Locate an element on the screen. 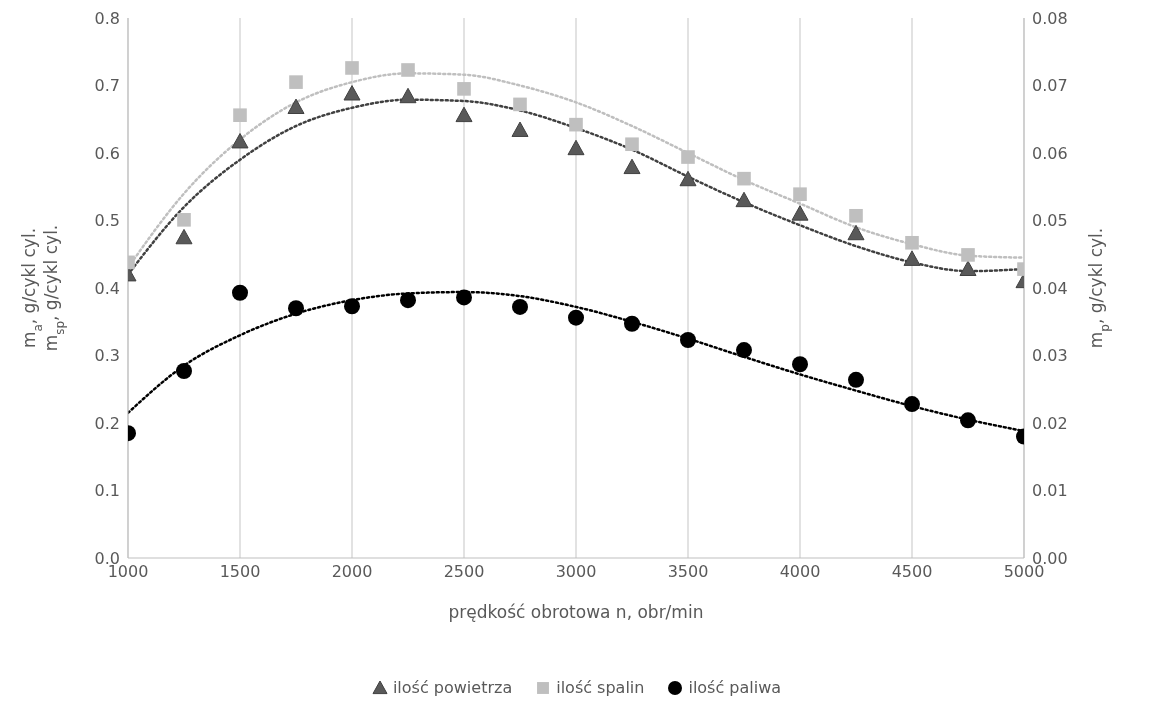 Image resolution: width=1152 pixels, height=720 pixels. y2-tick-label: 0.08 is located at coordinates (1050, 18).